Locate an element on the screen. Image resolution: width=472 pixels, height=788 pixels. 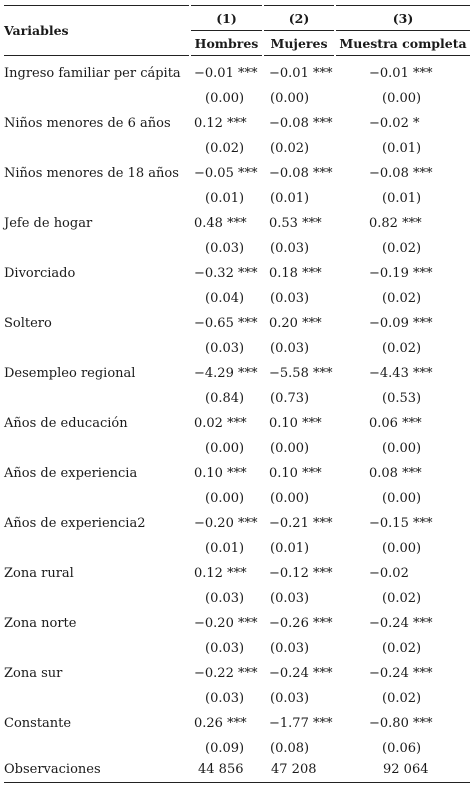
coefficient-value: 0.10 *** is located at coordinates (295, 473).